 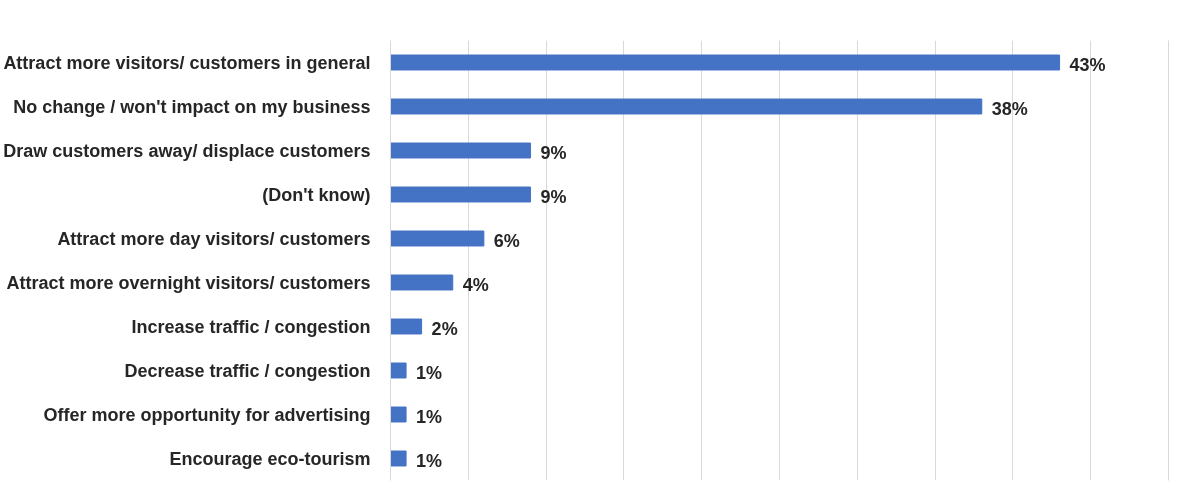 I want to click on y-tick-label: (Don't know), so click(x=316, y=194).